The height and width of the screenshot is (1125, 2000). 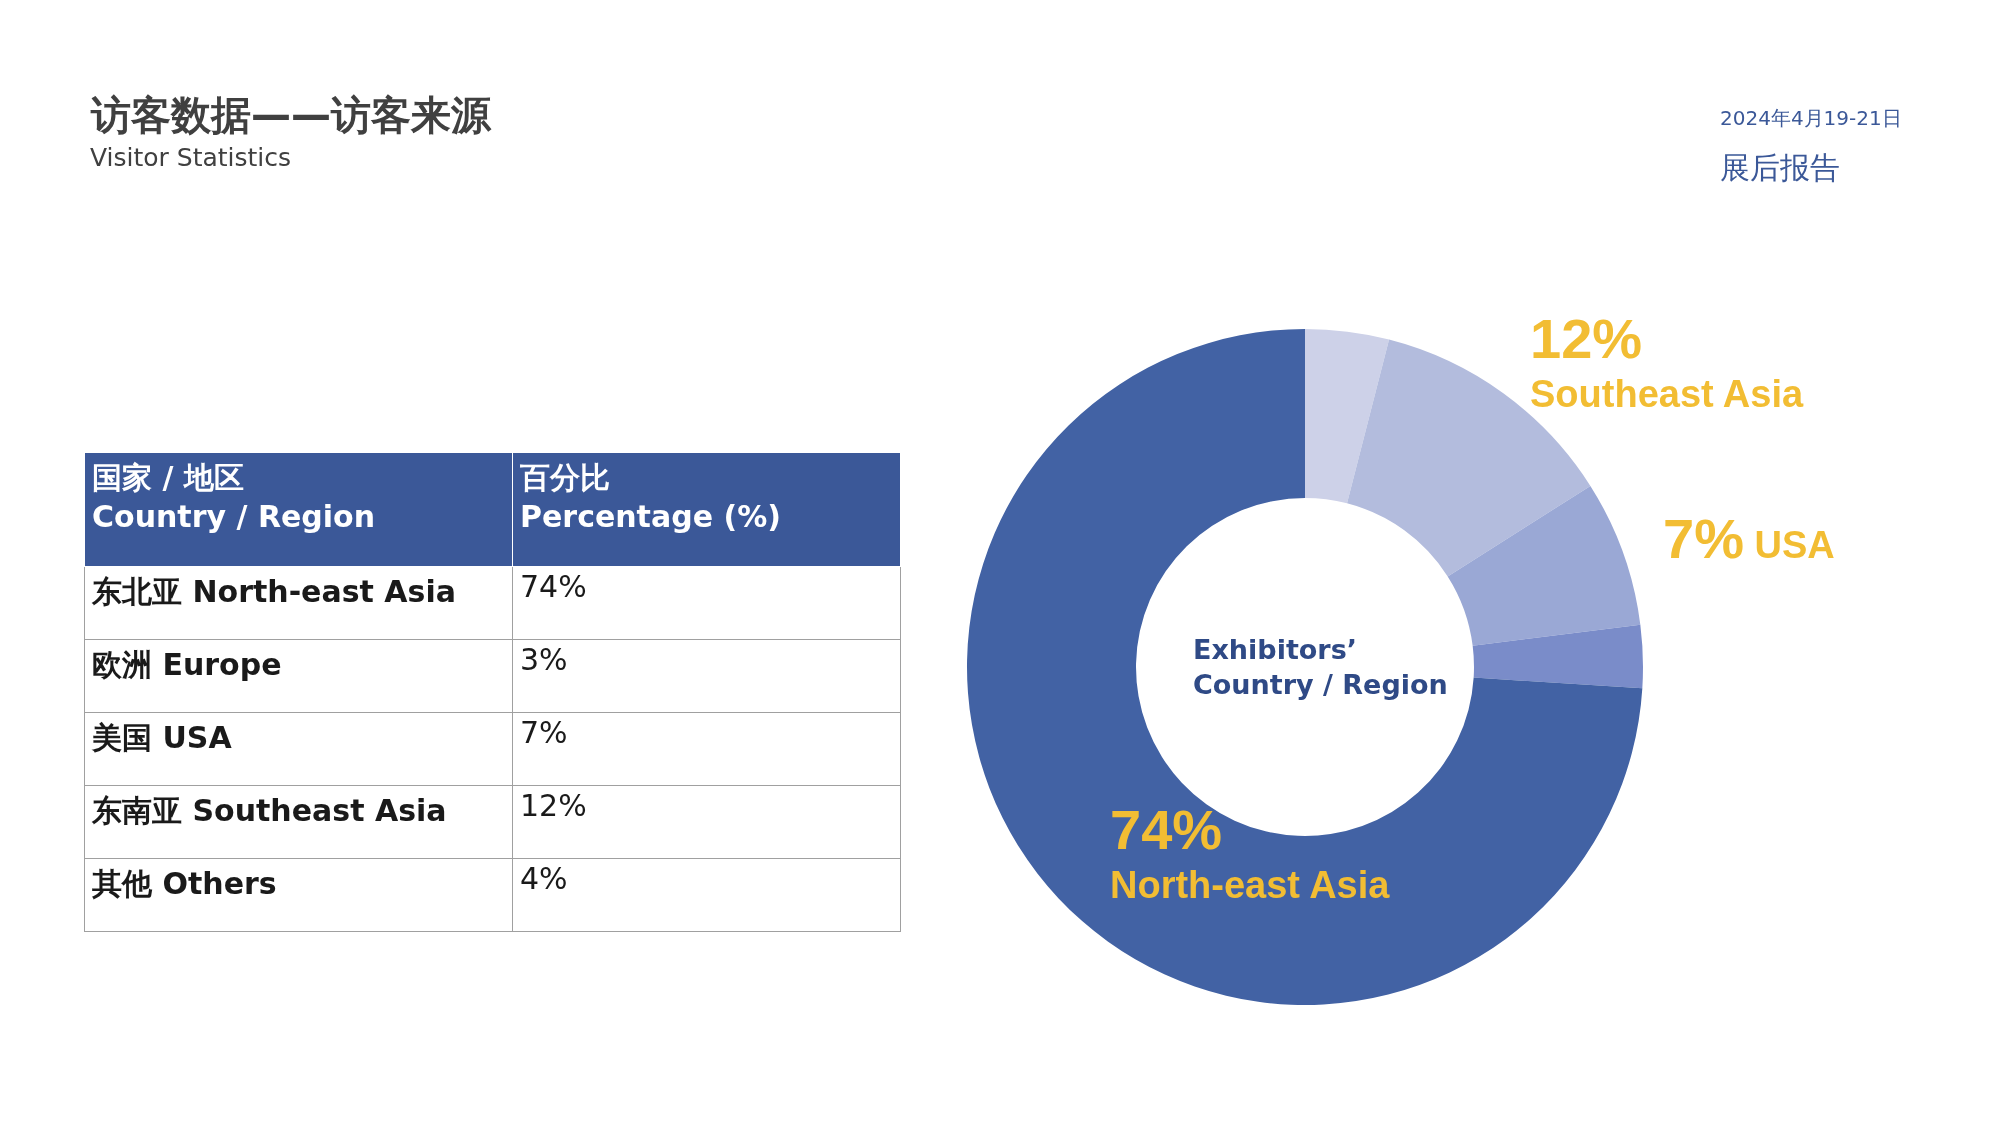 What do you see at coordinates (187, 664) in the screenshot?
I see `category-label: 欧洲 Europe` at bounding box center [187, 664].